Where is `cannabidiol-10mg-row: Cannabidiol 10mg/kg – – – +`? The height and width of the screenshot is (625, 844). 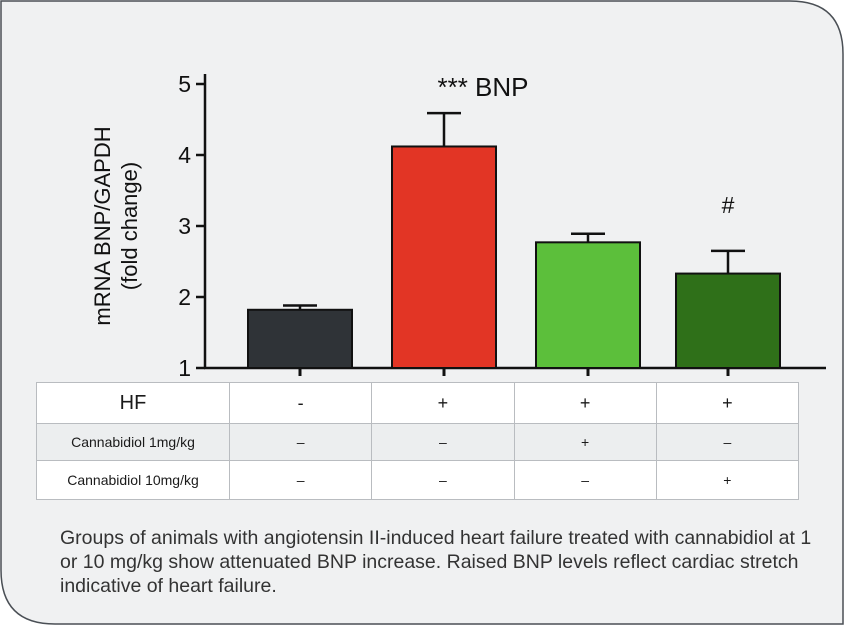 cannabidiol-10mg-row: Cannabidiol 10mg/kg – – – + is located at coordinates (418, 480).